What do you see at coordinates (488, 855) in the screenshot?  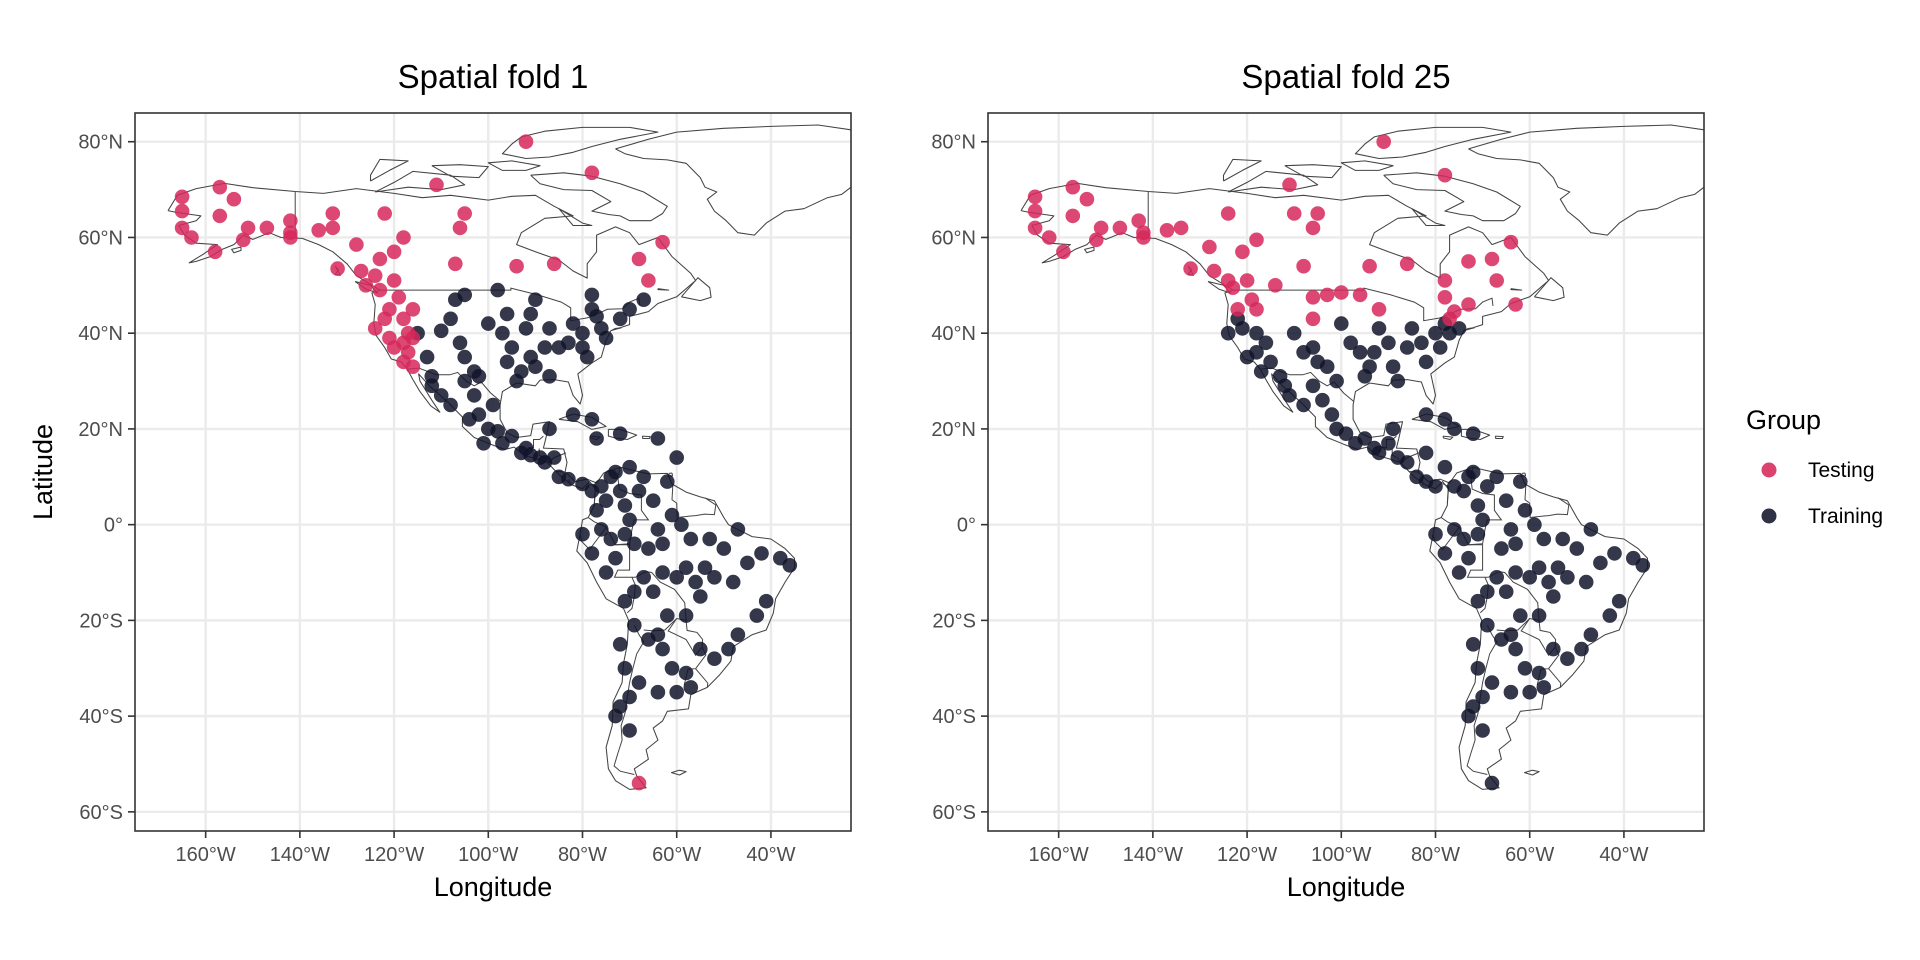 I see `x-tick-label: 100°W` at bounding box center [488, 855].